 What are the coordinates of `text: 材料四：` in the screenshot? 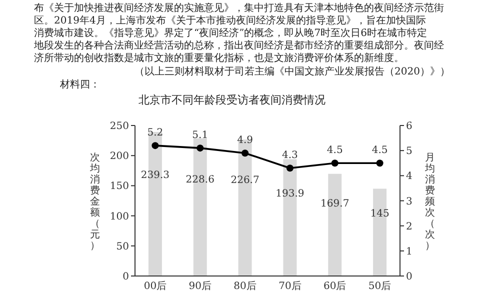 It's located at (79, 84).